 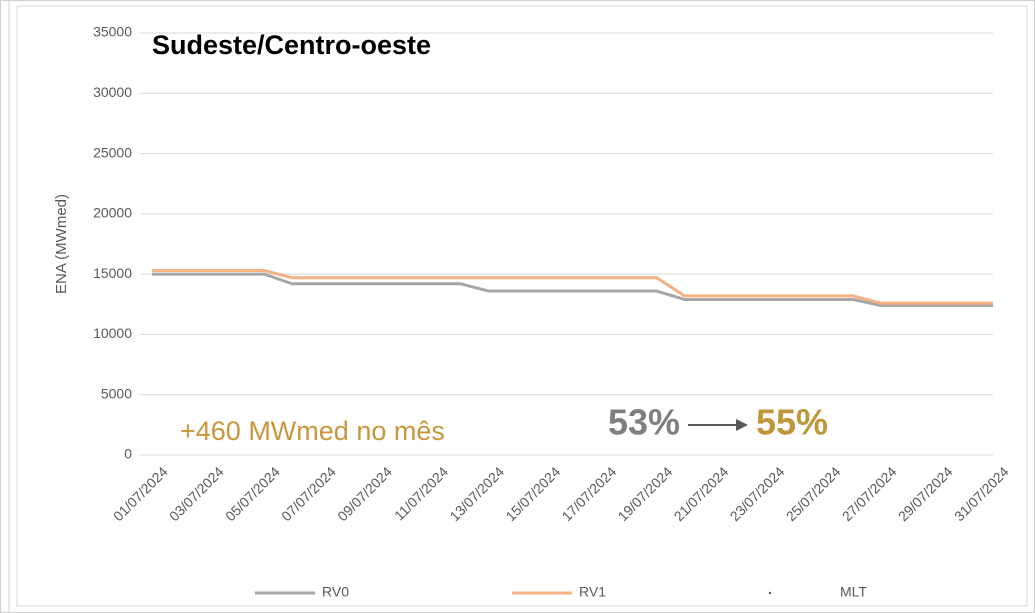 I want to click on y-tick-label: 5000, so click(x=116, y=393).